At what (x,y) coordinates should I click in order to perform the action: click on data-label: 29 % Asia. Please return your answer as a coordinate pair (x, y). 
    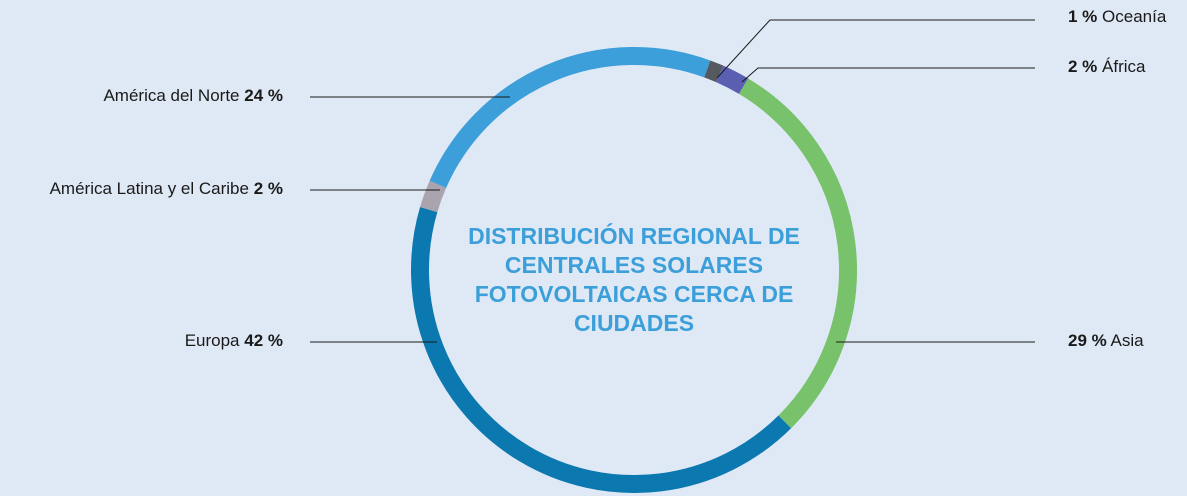
    Looking at the image, I should click on (1106, 340).